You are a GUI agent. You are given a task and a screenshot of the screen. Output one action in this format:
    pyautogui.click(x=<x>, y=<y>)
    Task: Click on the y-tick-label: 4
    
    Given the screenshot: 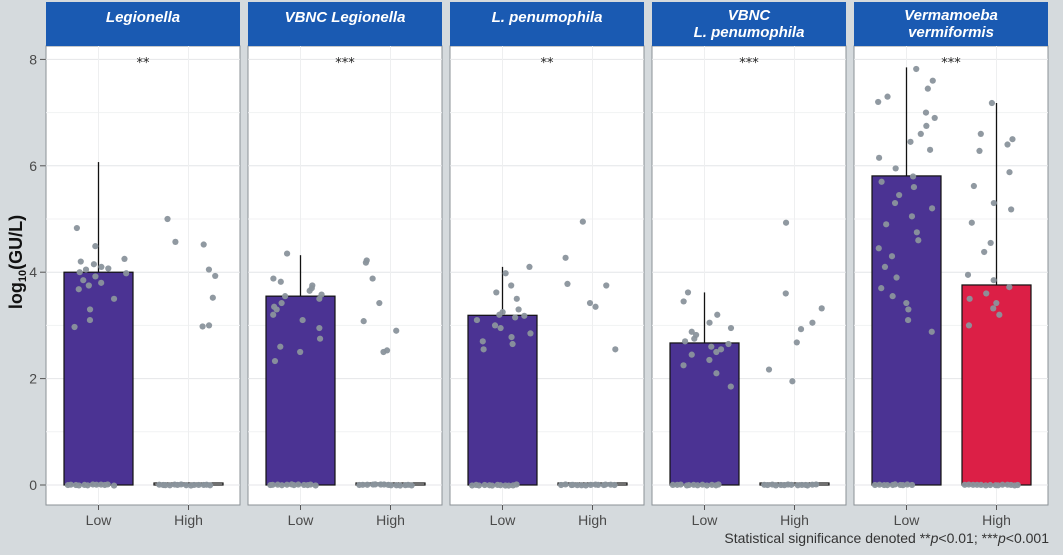 What is the action you would take?
    pyautogui.click(x=33, y=272)
    